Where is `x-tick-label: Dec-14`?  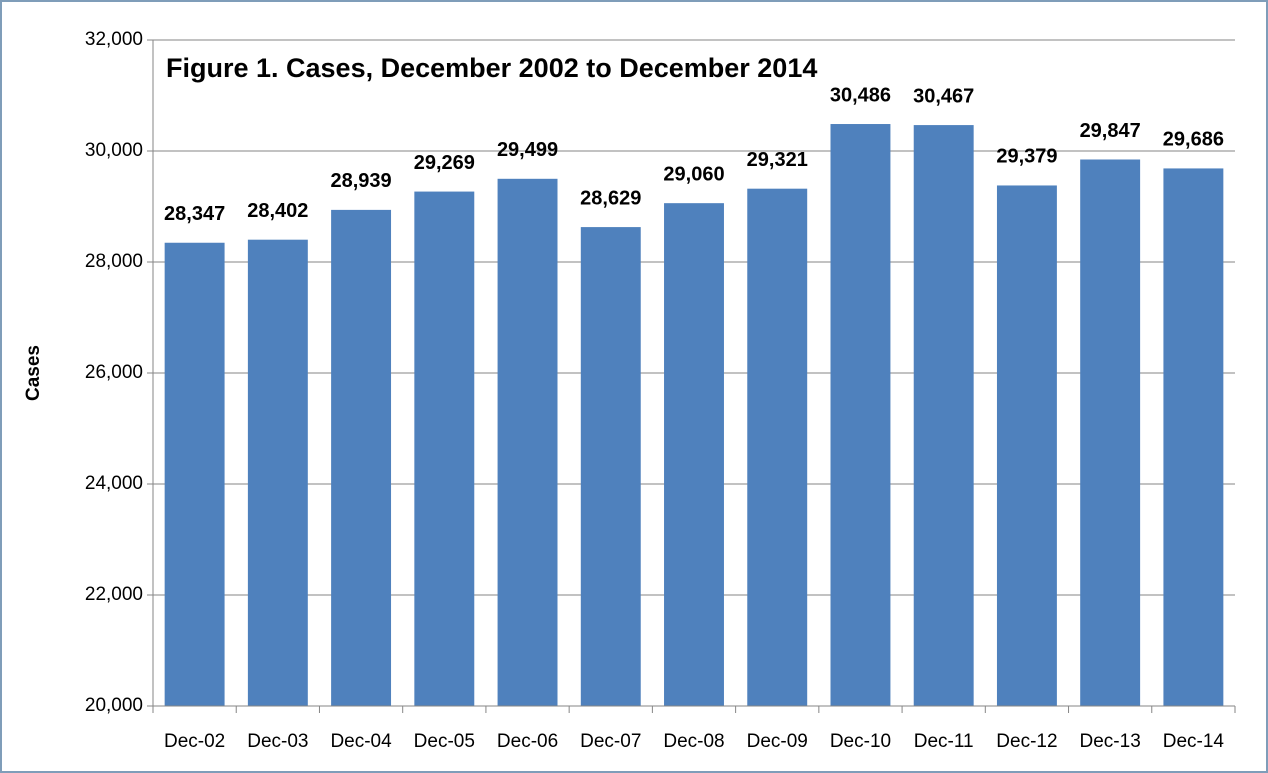
x-tick-label: Dec-14 is located at coordinates (1194, 741).